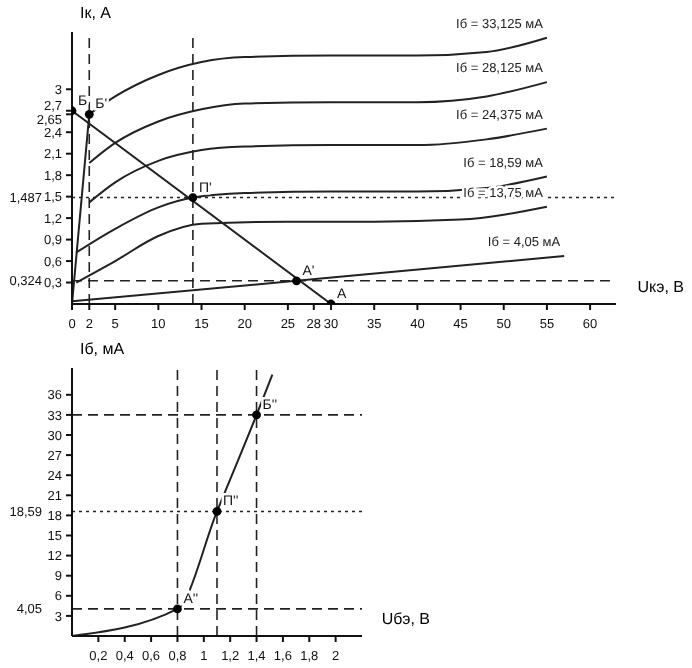 This screenshot has height=668, width=692. Describe the element at coordinates (96, 13) in the screenshot. I see `y-axis-title: Iк, А` at that location.